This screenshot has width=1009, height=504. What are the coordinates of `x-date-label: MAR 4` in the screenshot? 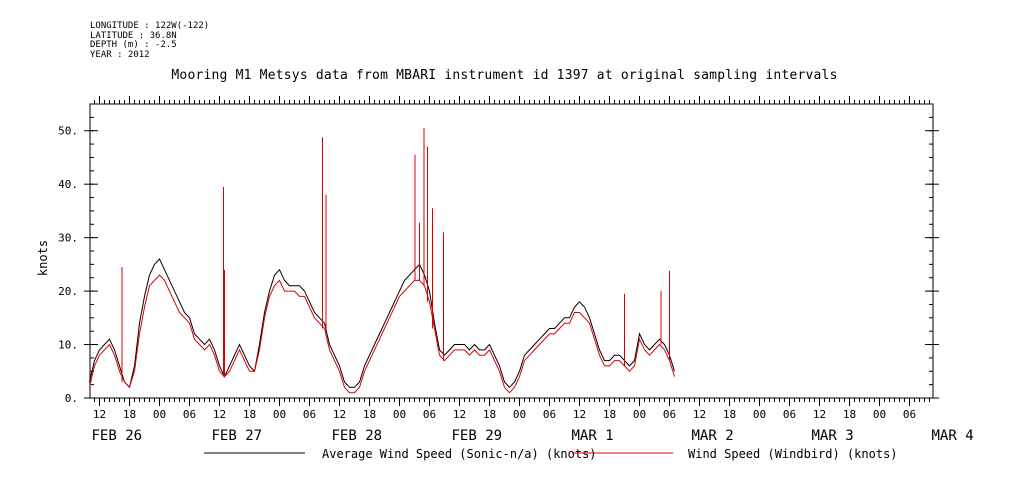 It's located at (953, 436).